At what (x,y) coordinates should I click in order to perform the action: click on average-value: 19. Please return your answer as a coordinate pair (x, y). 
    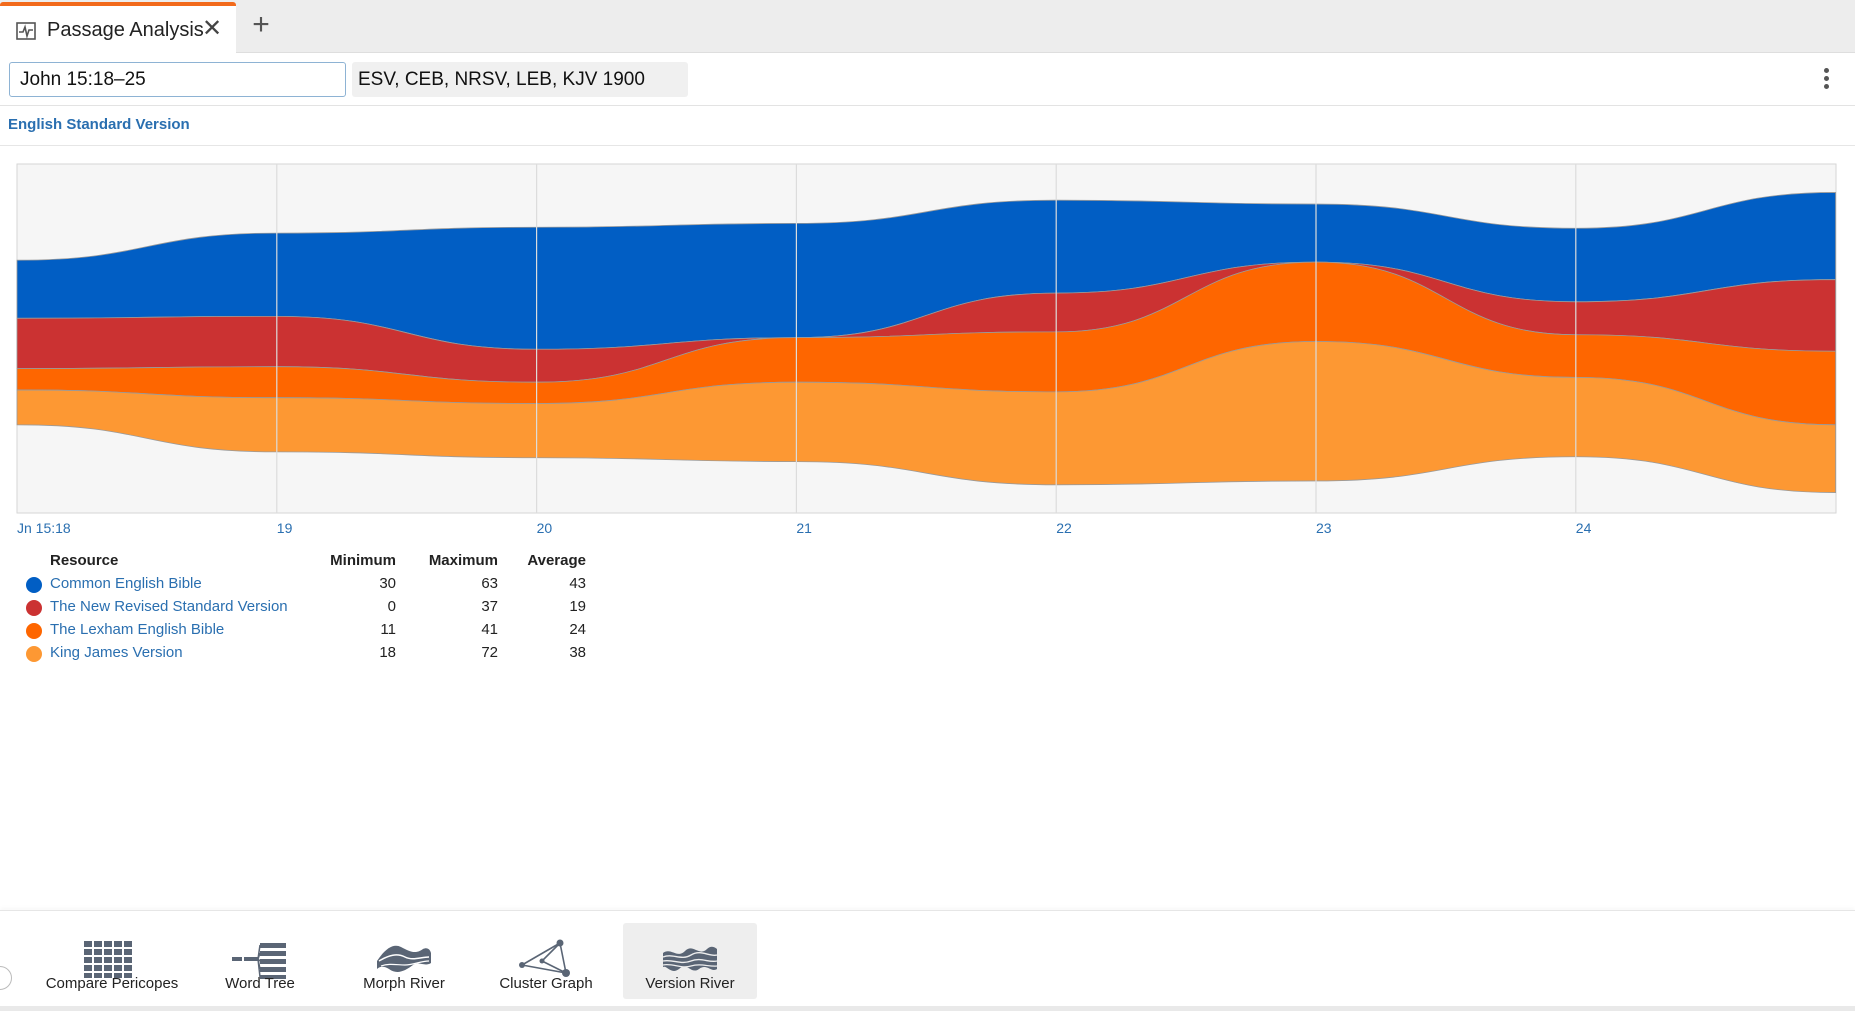
    Looking at the image, I should click on (577, 606).